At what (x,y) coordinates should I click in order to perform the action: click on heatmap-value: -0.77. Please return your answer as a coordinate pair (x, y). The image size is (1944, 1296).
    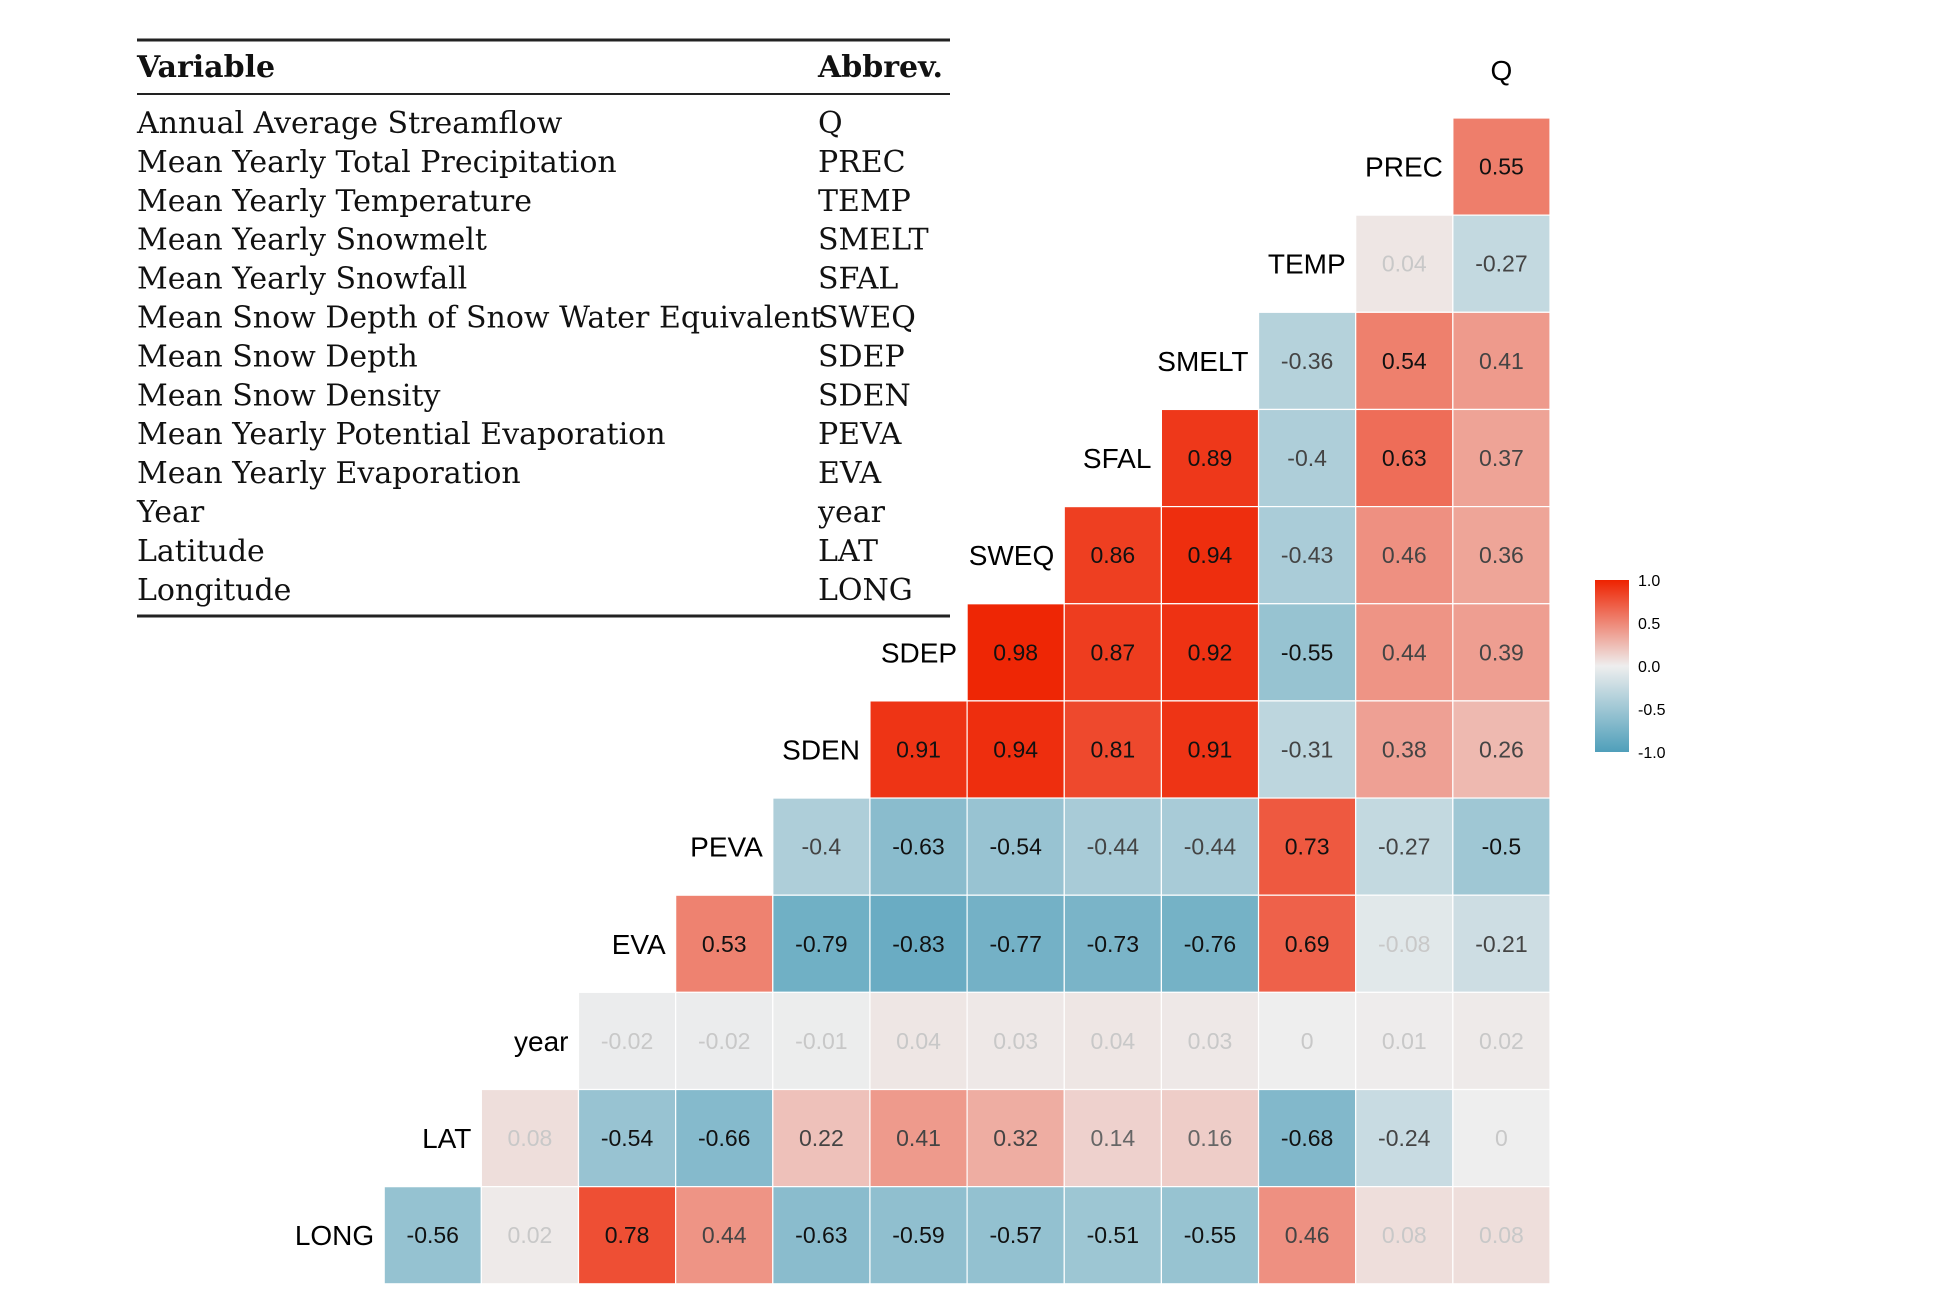
    Looking at the image, I should click on (1015, 944).